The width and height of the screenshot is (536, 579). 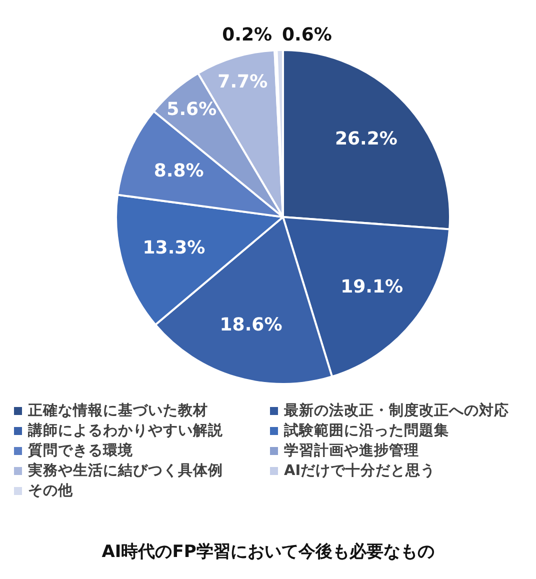 I want to click on legend-label: 学習計画や進捗管理, so click(x=351, y=451).